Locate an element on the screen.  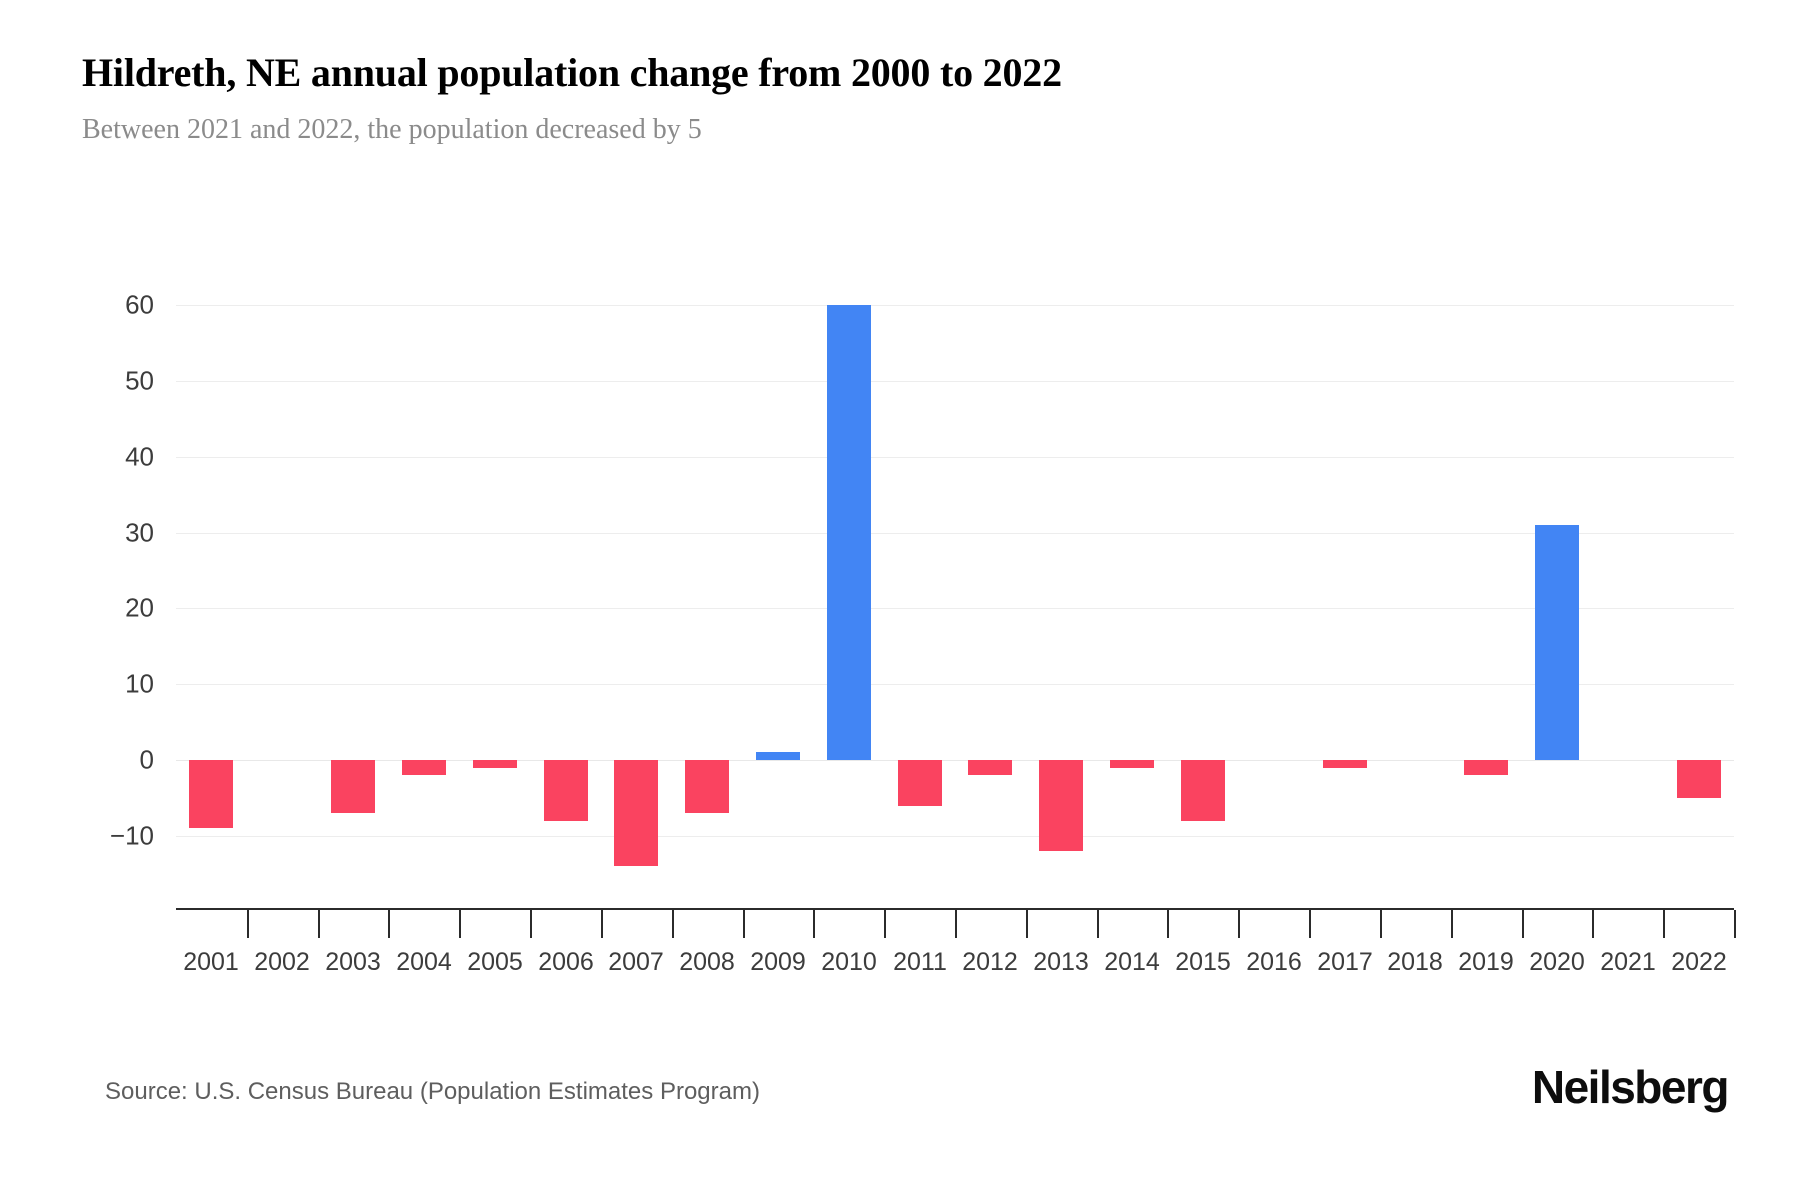
y-axis-tick-label: −10 is located at coordinates (131, 835).